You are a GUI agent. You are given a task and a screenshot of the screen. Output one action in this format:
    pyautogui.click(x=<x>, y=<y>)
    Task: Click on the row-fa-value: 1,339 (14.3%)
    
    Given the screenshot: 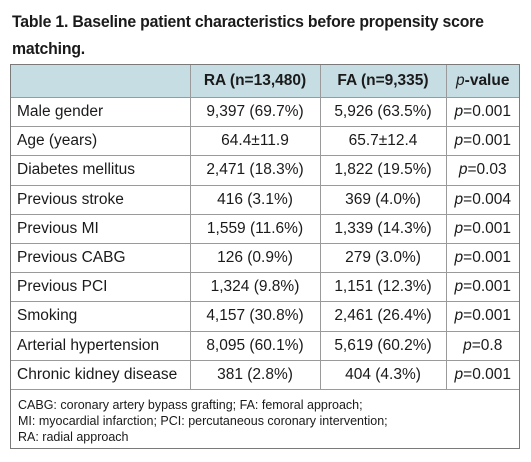 What is the action you would take?
    pyautogui.click(x=382, y=229)
    